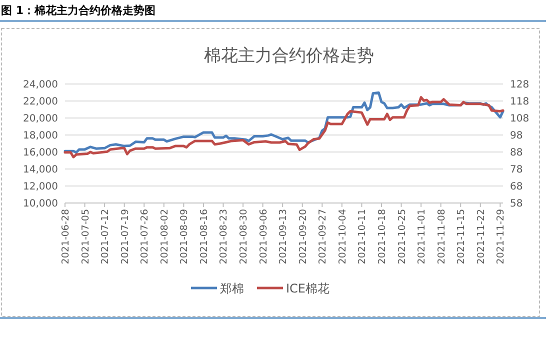 This screenshot has width=550, height=342. What do you see at coordinates (462, 236) in the screenshot?
I see `x-tick-label: 2021-11-15` at bounding box center [462, 236].